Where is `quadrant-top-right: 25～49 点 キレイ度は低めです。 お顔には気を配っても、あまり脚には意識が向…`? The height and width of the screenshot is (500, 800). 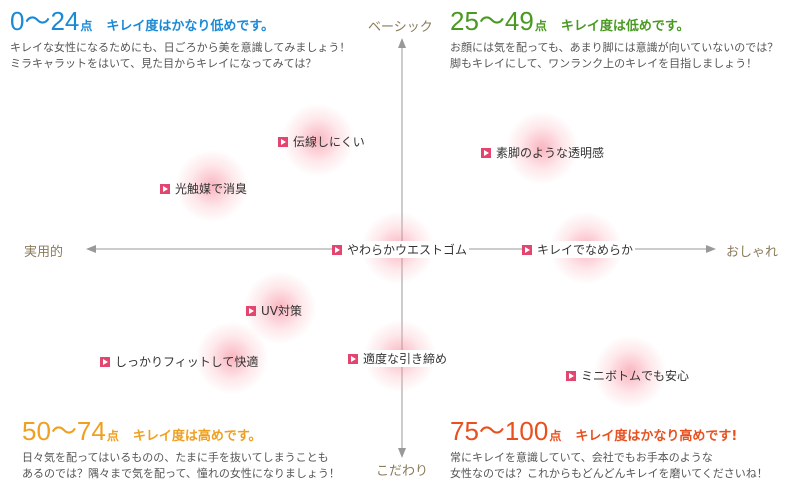
quadrant-top-right: 25～49 点 キレイ度は低めです。 お顔には気を配っても、あまり脚には意識が向… is located at coordinates (622, 39).